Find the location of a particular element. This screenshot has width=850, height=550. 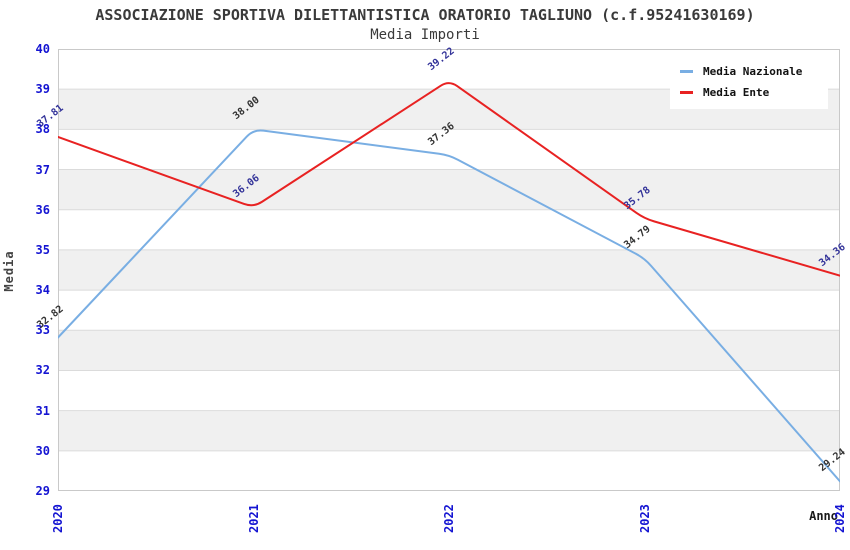

x-axis-title: Anno is located at coordinates (823, 516).